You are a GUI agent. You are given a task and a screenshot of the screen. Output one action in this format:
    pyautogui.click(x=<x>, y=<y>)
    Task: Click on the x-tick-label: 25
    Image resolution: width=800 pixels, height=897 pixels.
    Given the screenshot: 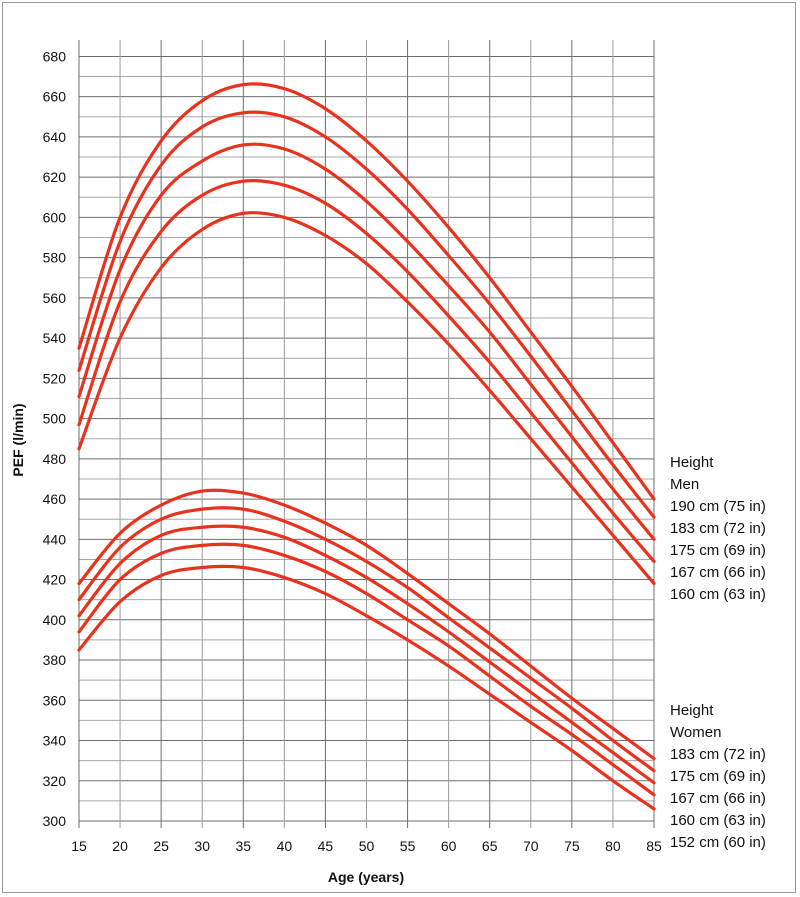 What is the action you would take?
    pyautogui.click(x=161, y=846)
    